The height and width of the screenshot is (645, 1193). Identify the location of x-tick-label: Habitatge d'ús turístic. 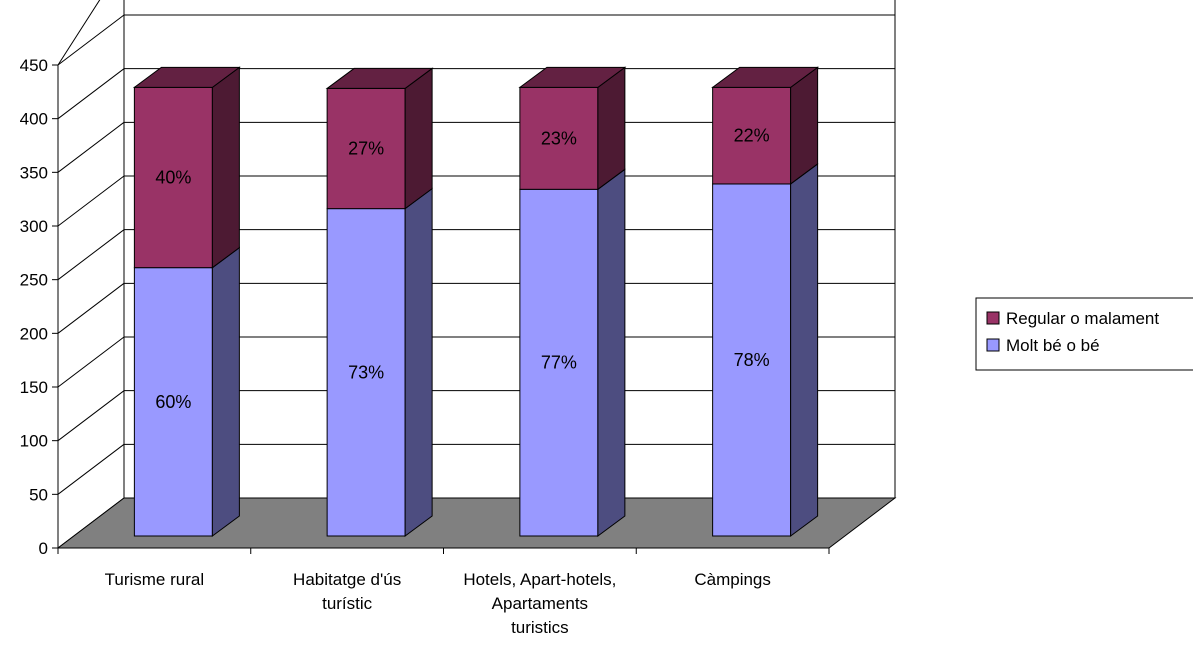
(347, 591).